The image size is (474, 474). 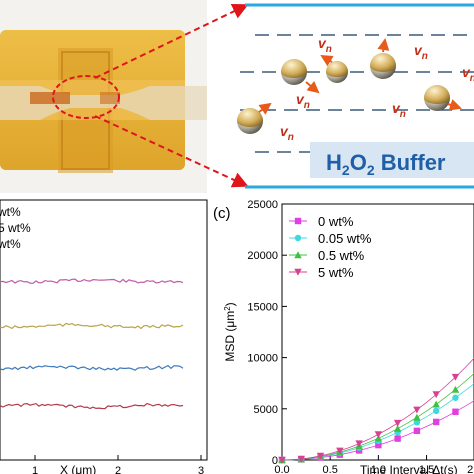 I want to click on y-tick-label: 0, so click(x=275, y=461).